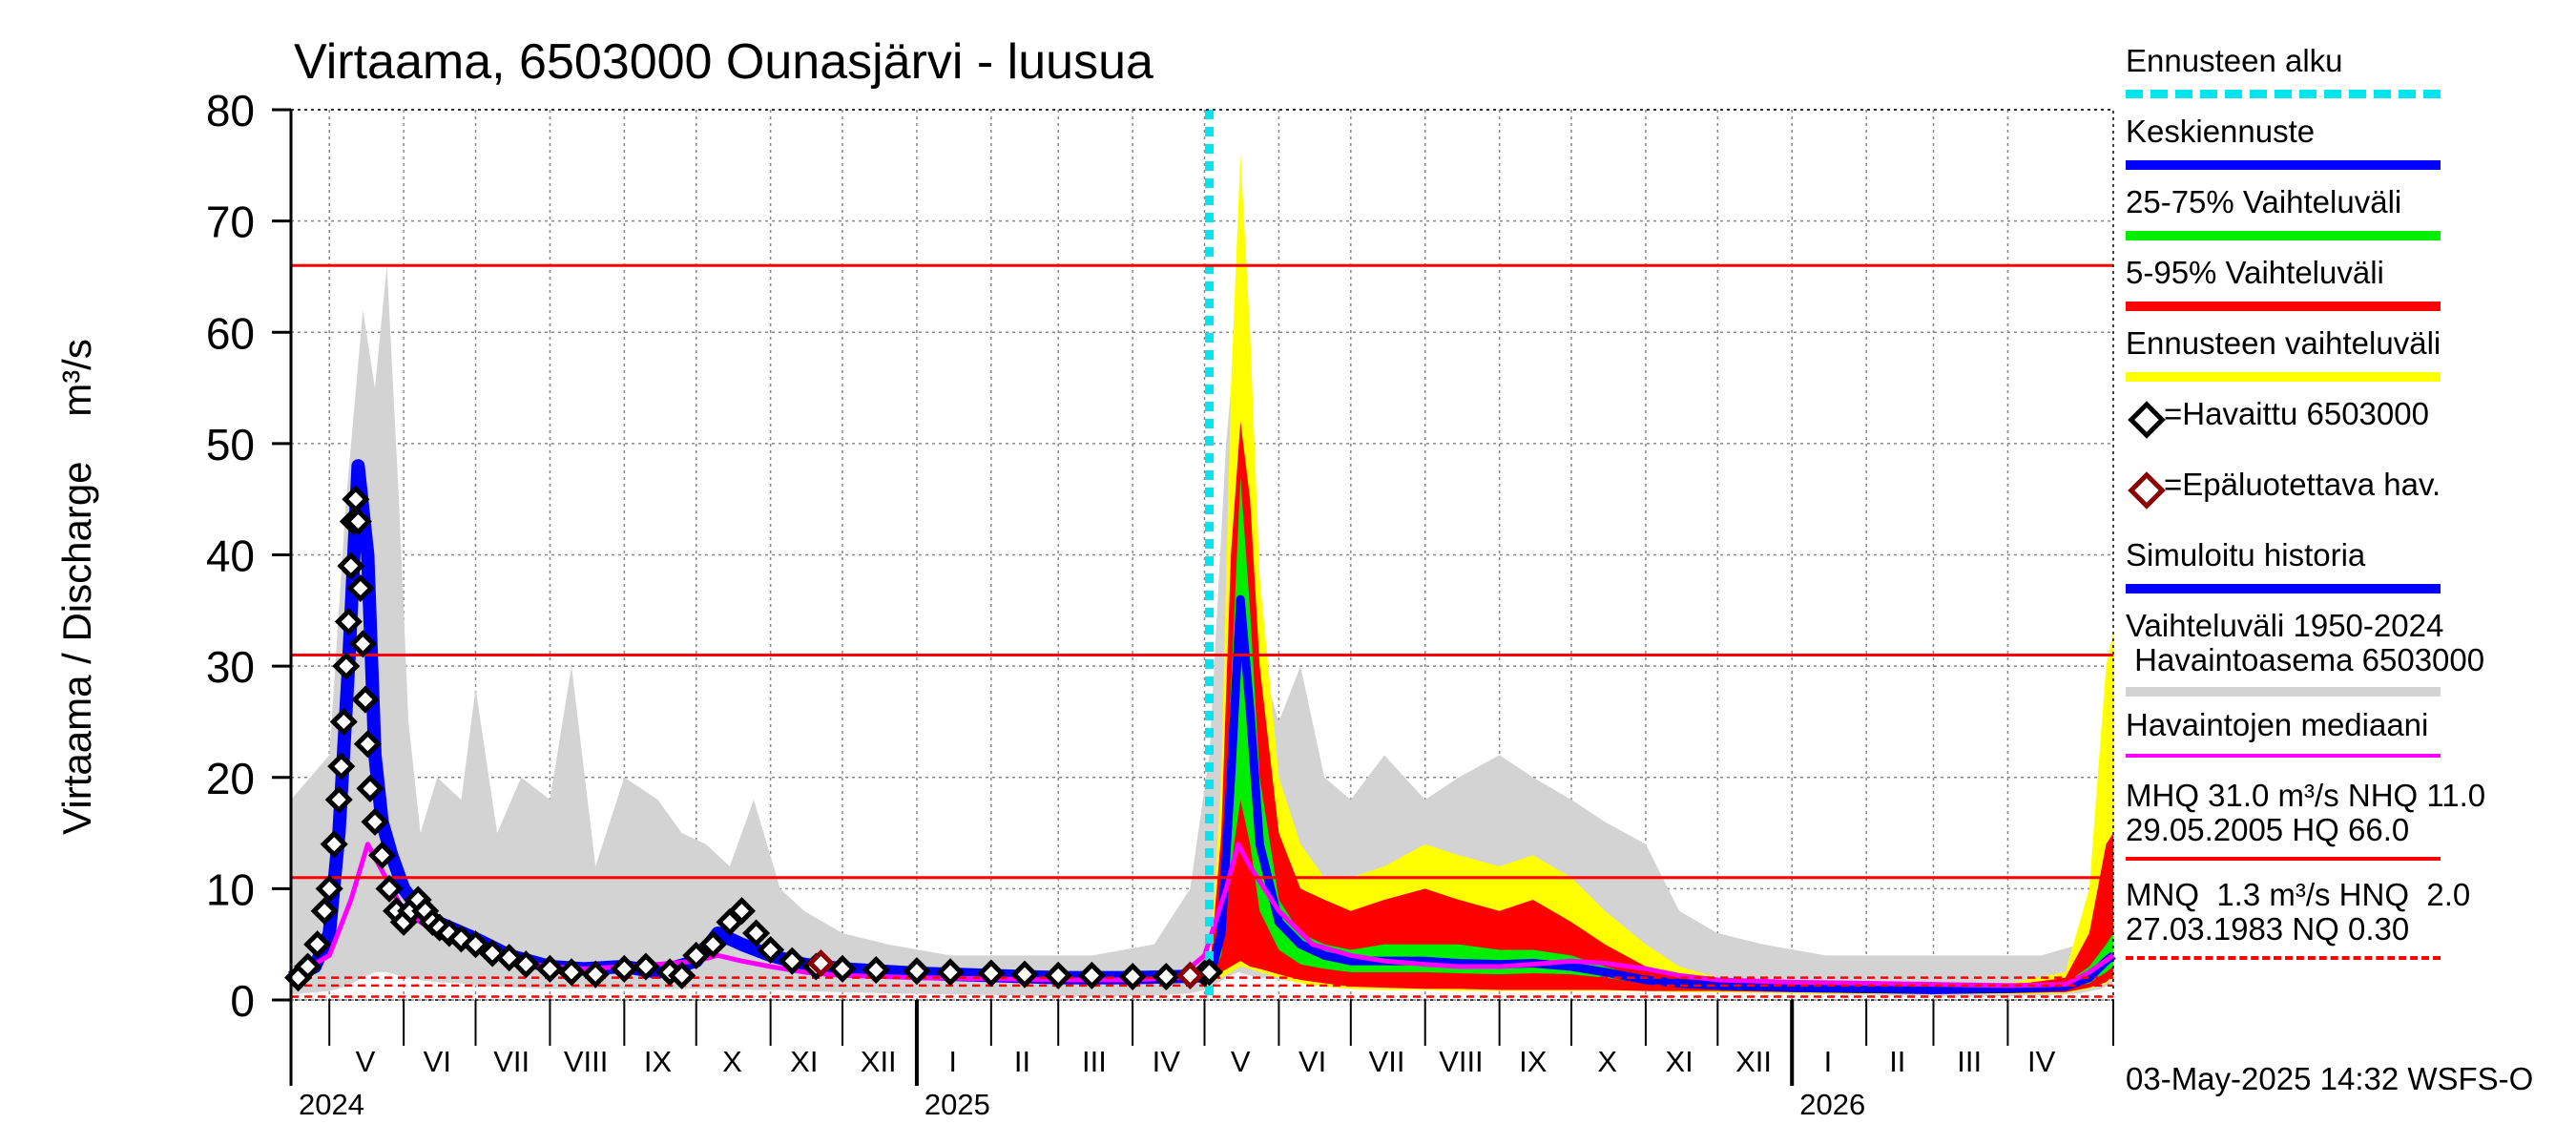  I want to click on legend-label: Ennusteen vaihteluväli, so click(2283, 343).